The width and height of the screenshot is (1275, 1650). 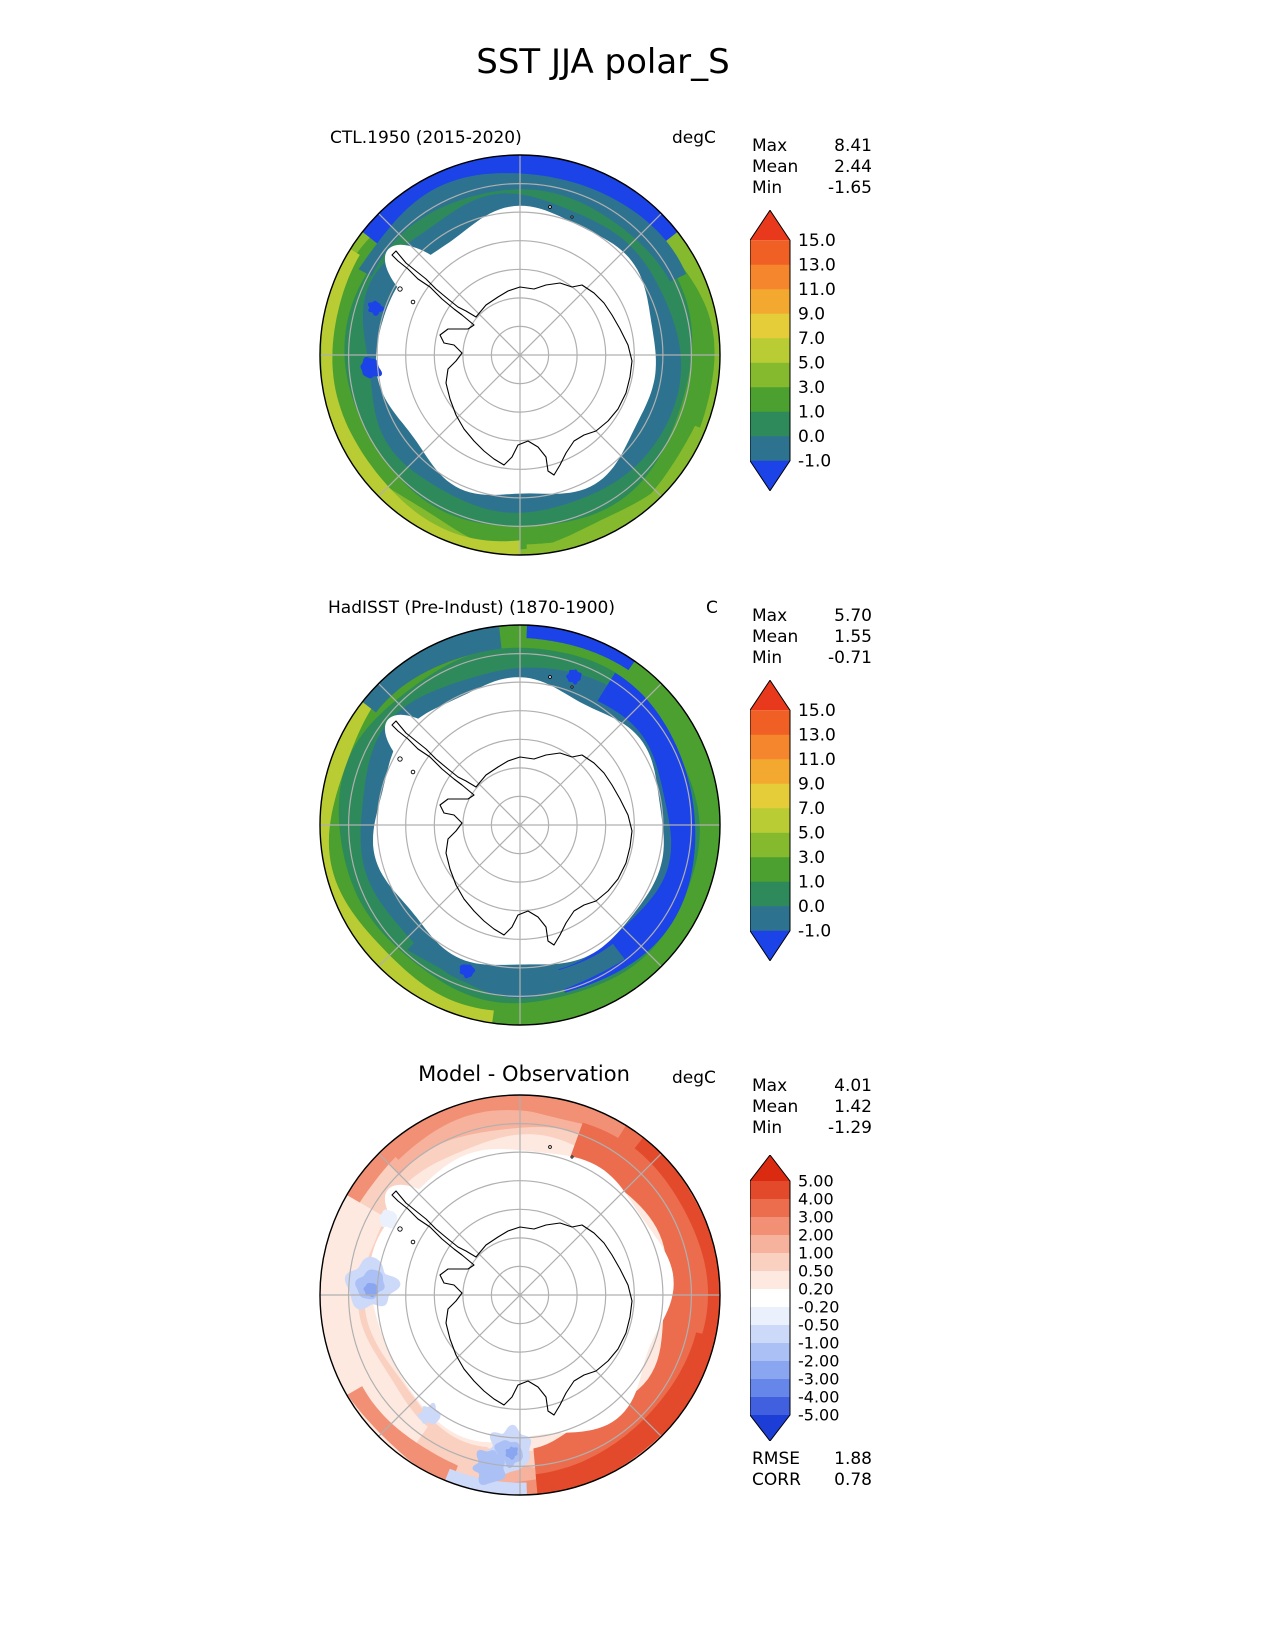 I want to click on metric-value: 1.88, so click(x=853, y=1459).